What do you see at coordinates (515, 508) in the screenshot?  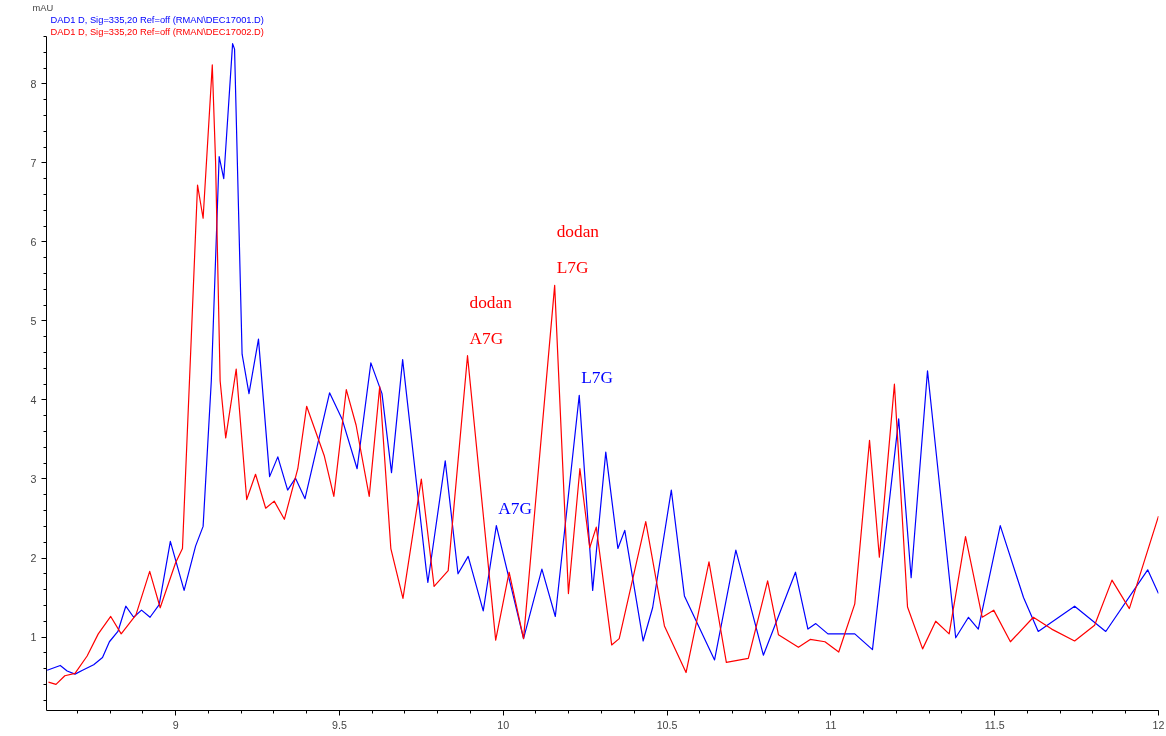 I see `annotation: A7G` at bounding box center [515, 508].